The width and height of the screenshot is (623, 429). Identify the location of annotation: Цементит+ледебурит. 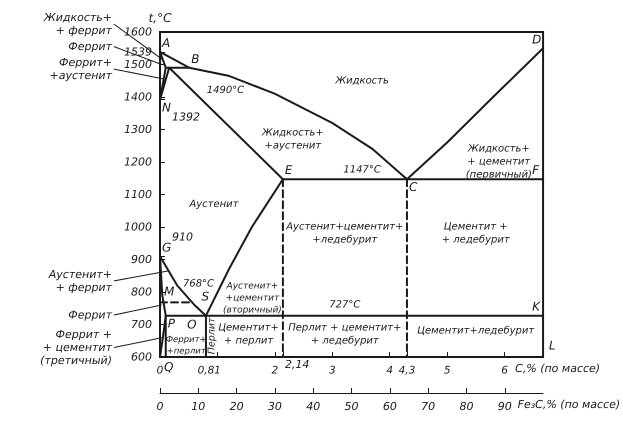
(476, 331).